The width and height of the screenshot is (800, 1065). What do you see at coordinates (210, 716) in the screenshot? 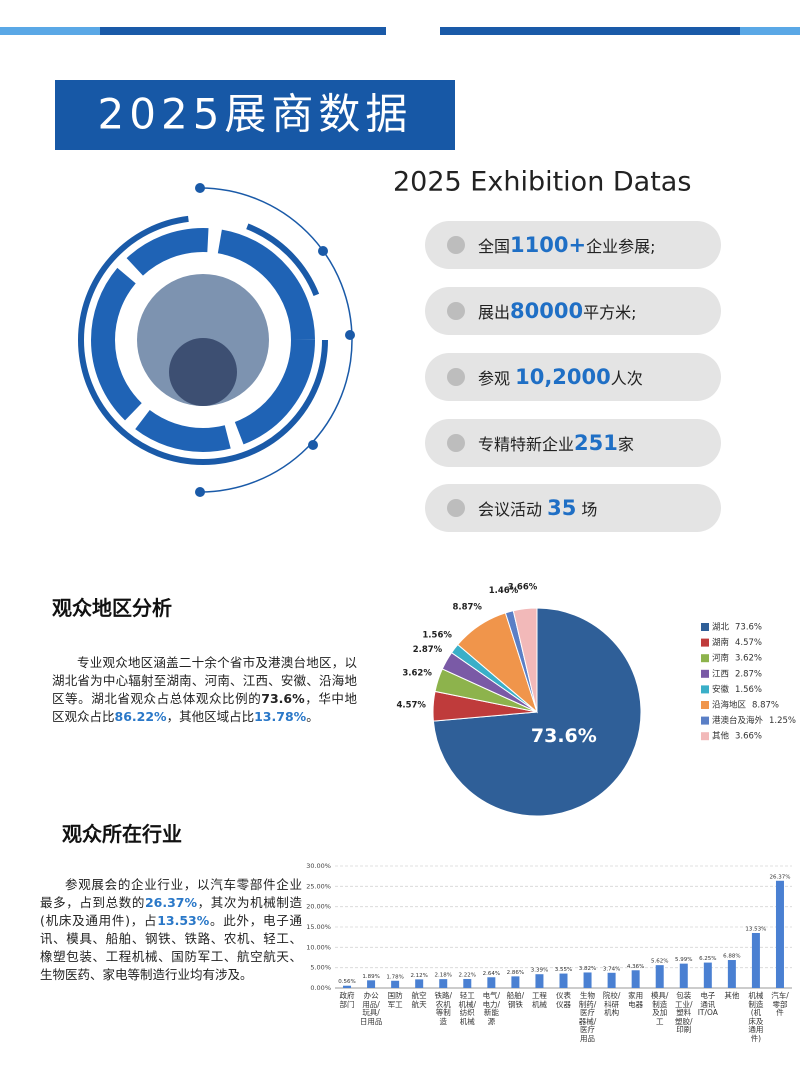
I see `text-run: ，其他区域占比` at bounding box center [210, 716].